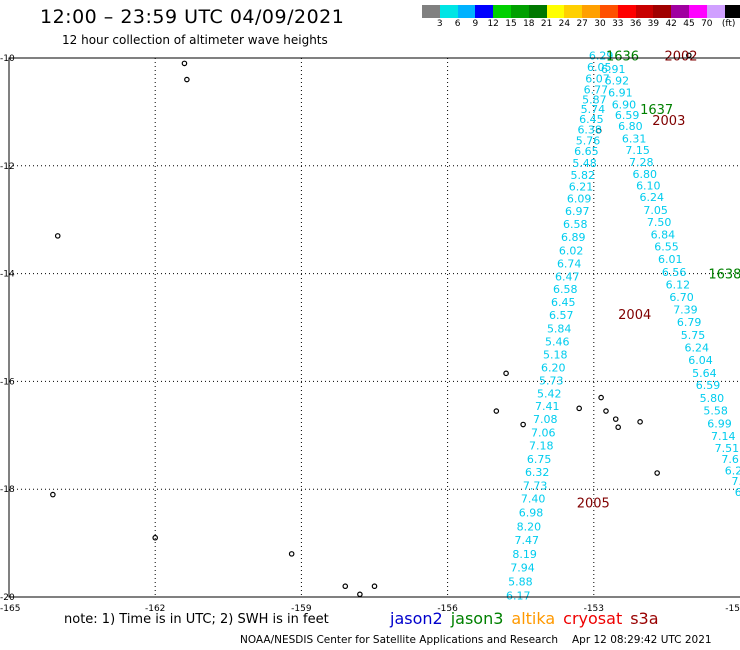  Describe the element at coordinates (7, 59) in the screenshot. I see `lat-tick-label: -10` at that location.